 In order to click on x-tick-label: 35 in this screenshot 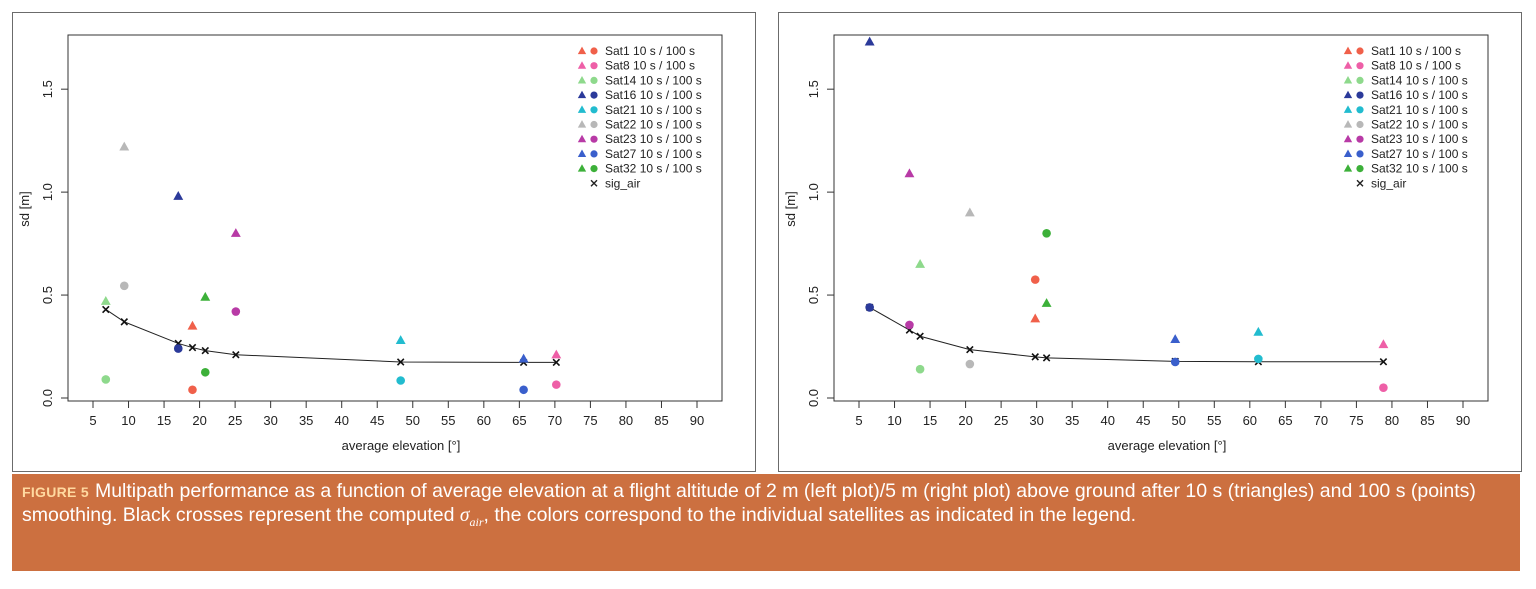, I will do `click(1072, 420)`.